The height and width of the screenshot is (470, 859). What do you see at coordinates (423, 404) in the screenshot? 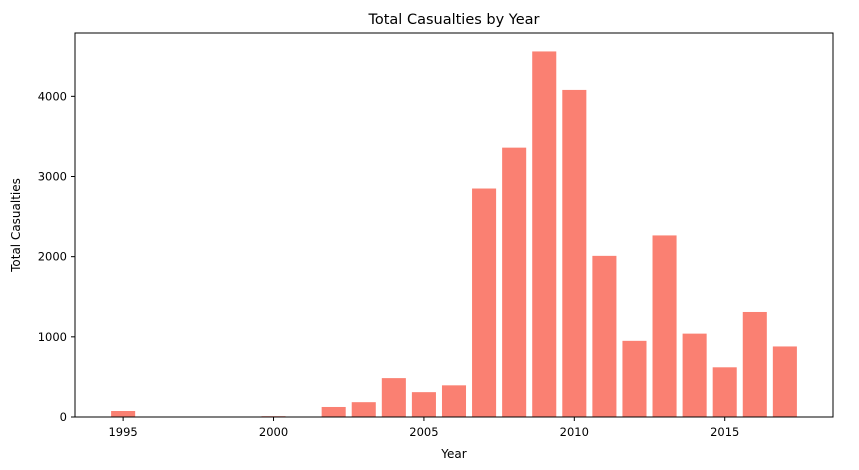
I see `bar-2005` at bounding box center [423, 404].